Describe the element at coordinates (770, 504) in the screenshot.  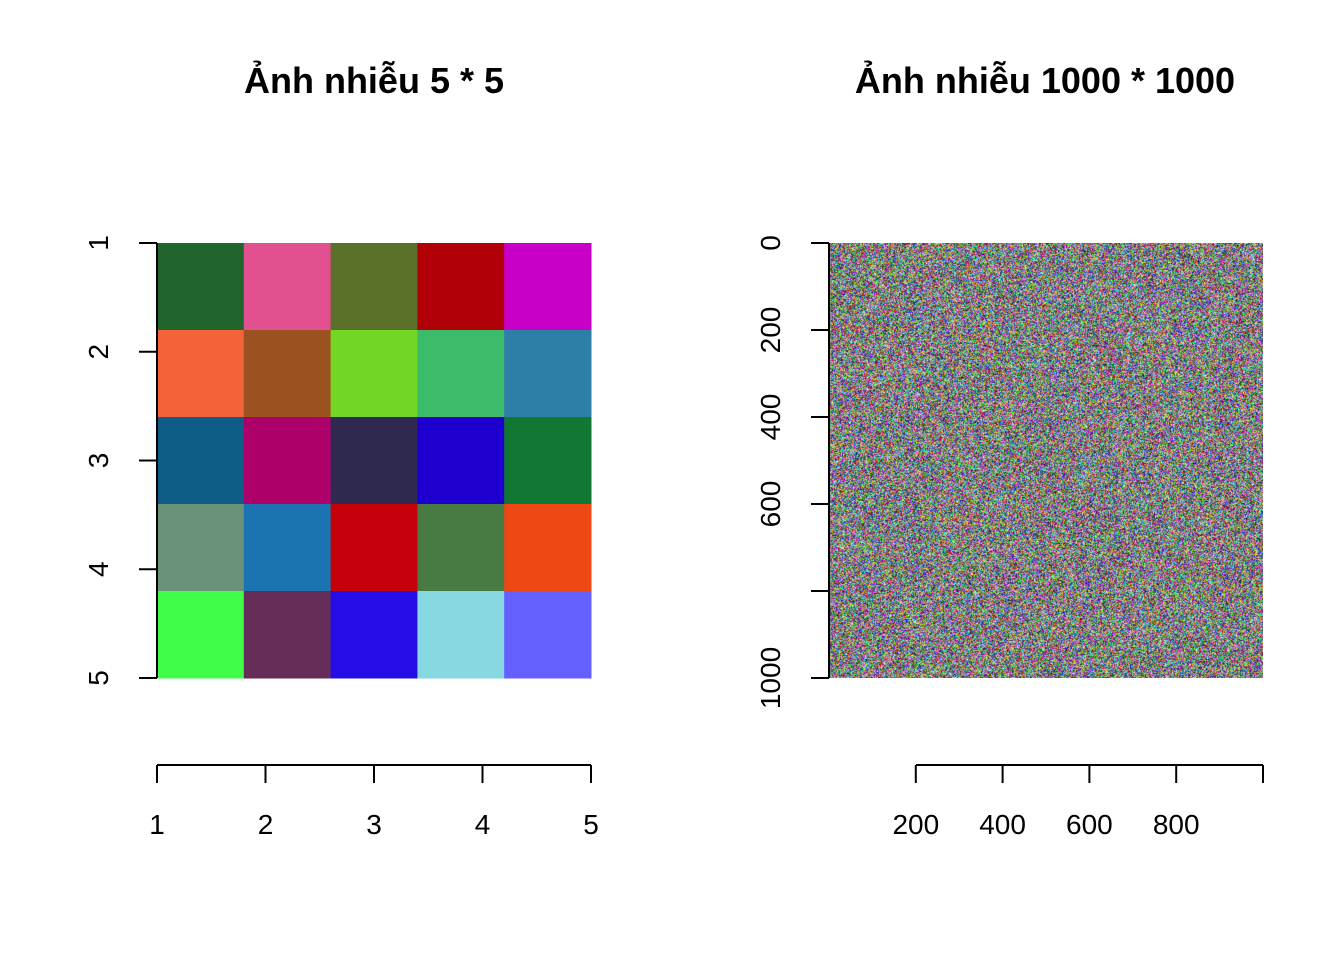
I see `right-y-tick-label: 600` at that location.